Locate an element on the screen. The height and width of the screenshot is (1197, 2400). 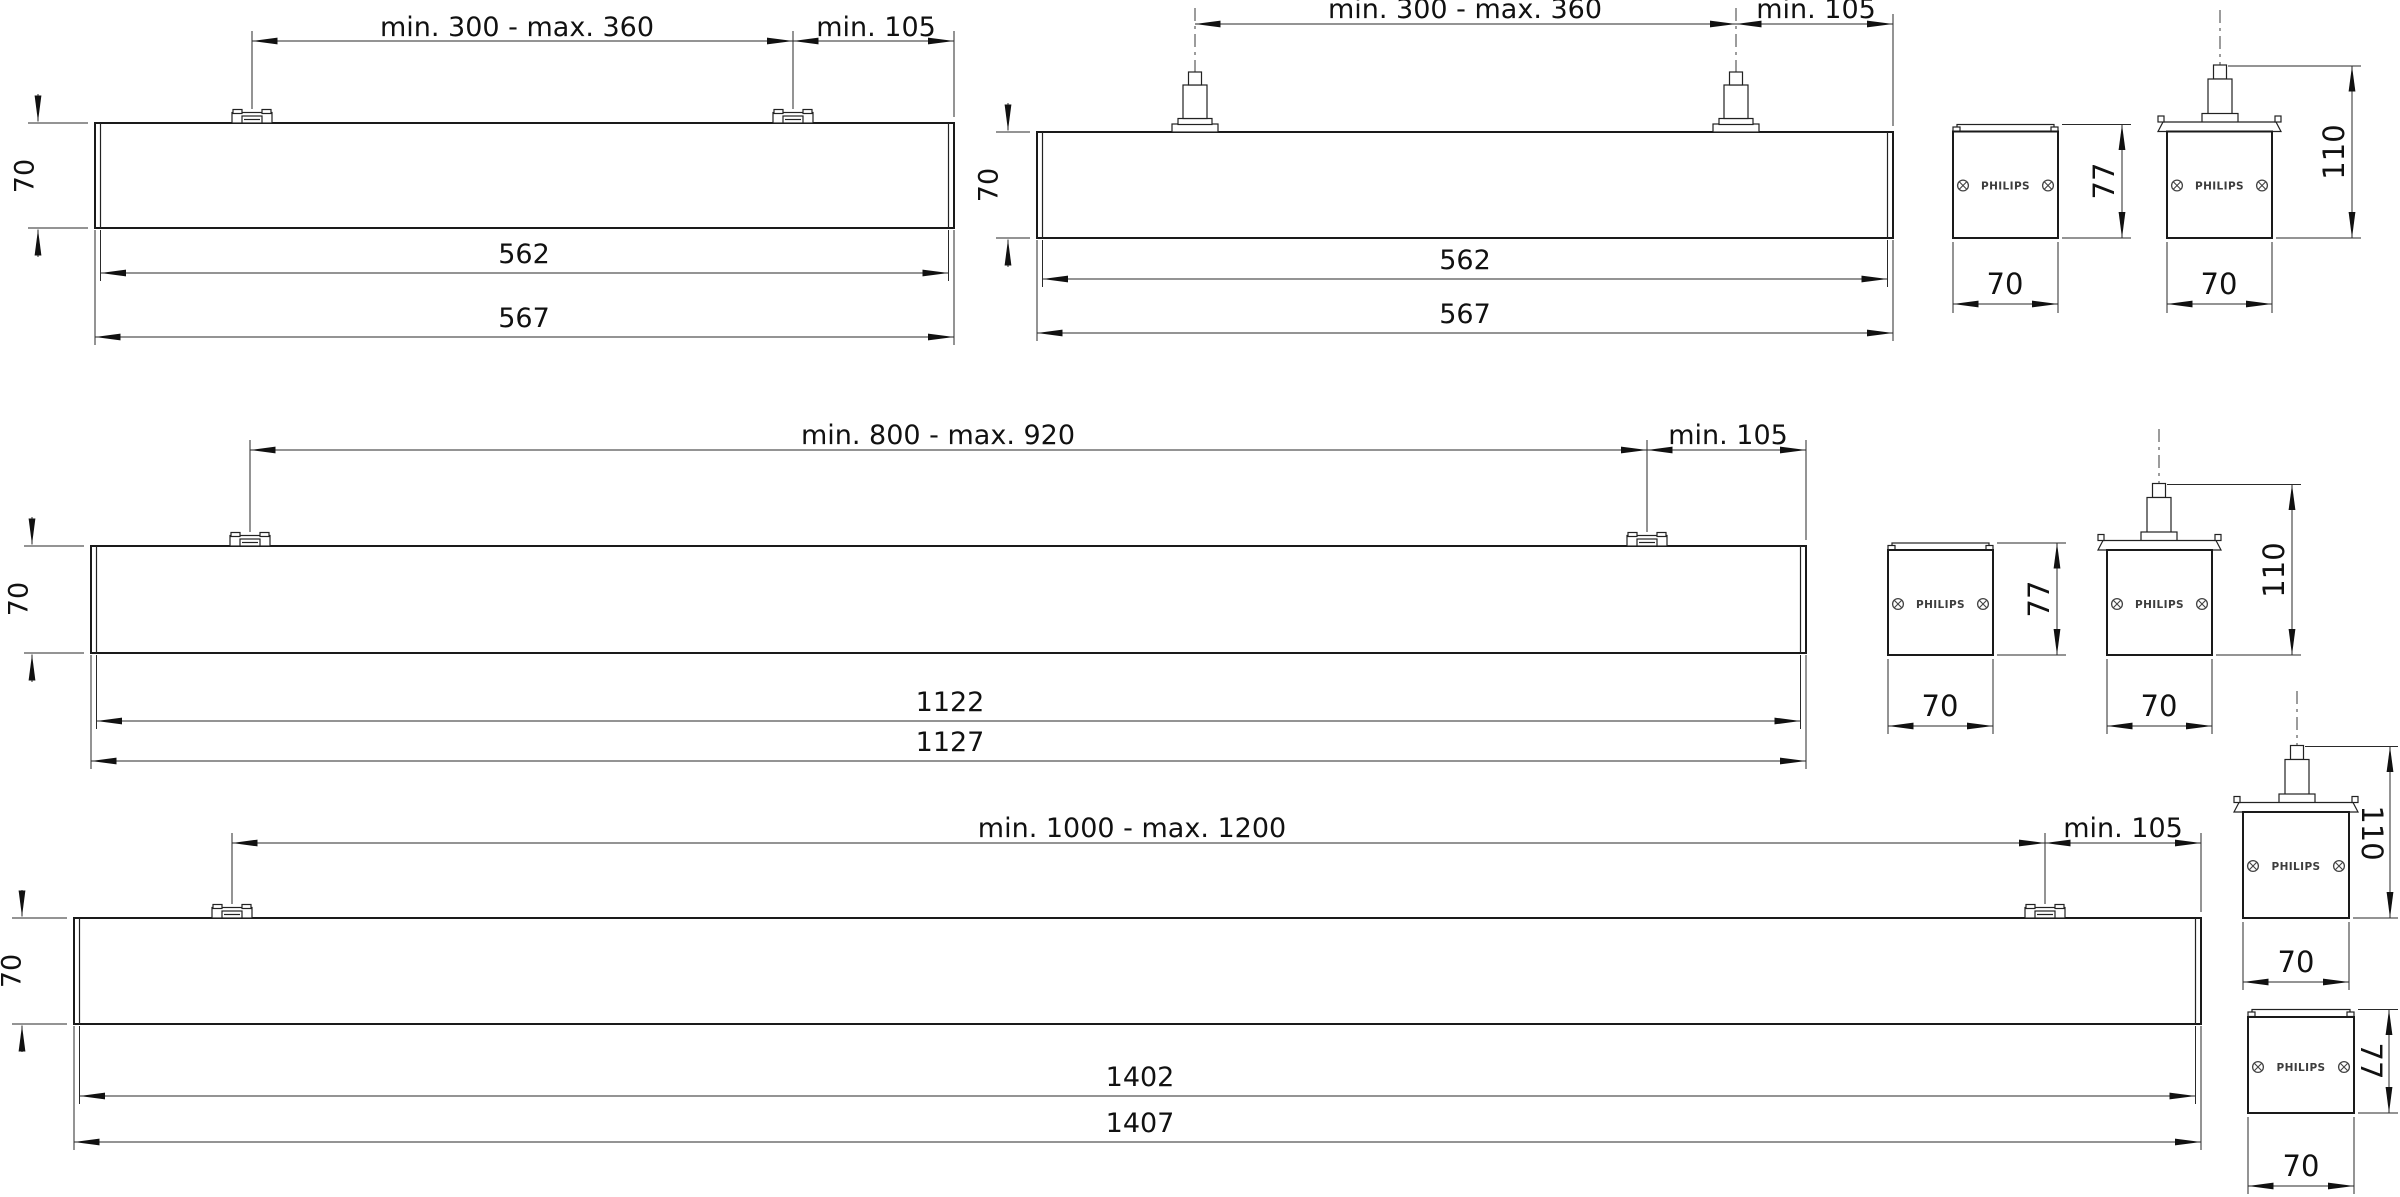
row1-surface-end-view: PHILIPS 77 70 is located at coordinates (2041, 218).